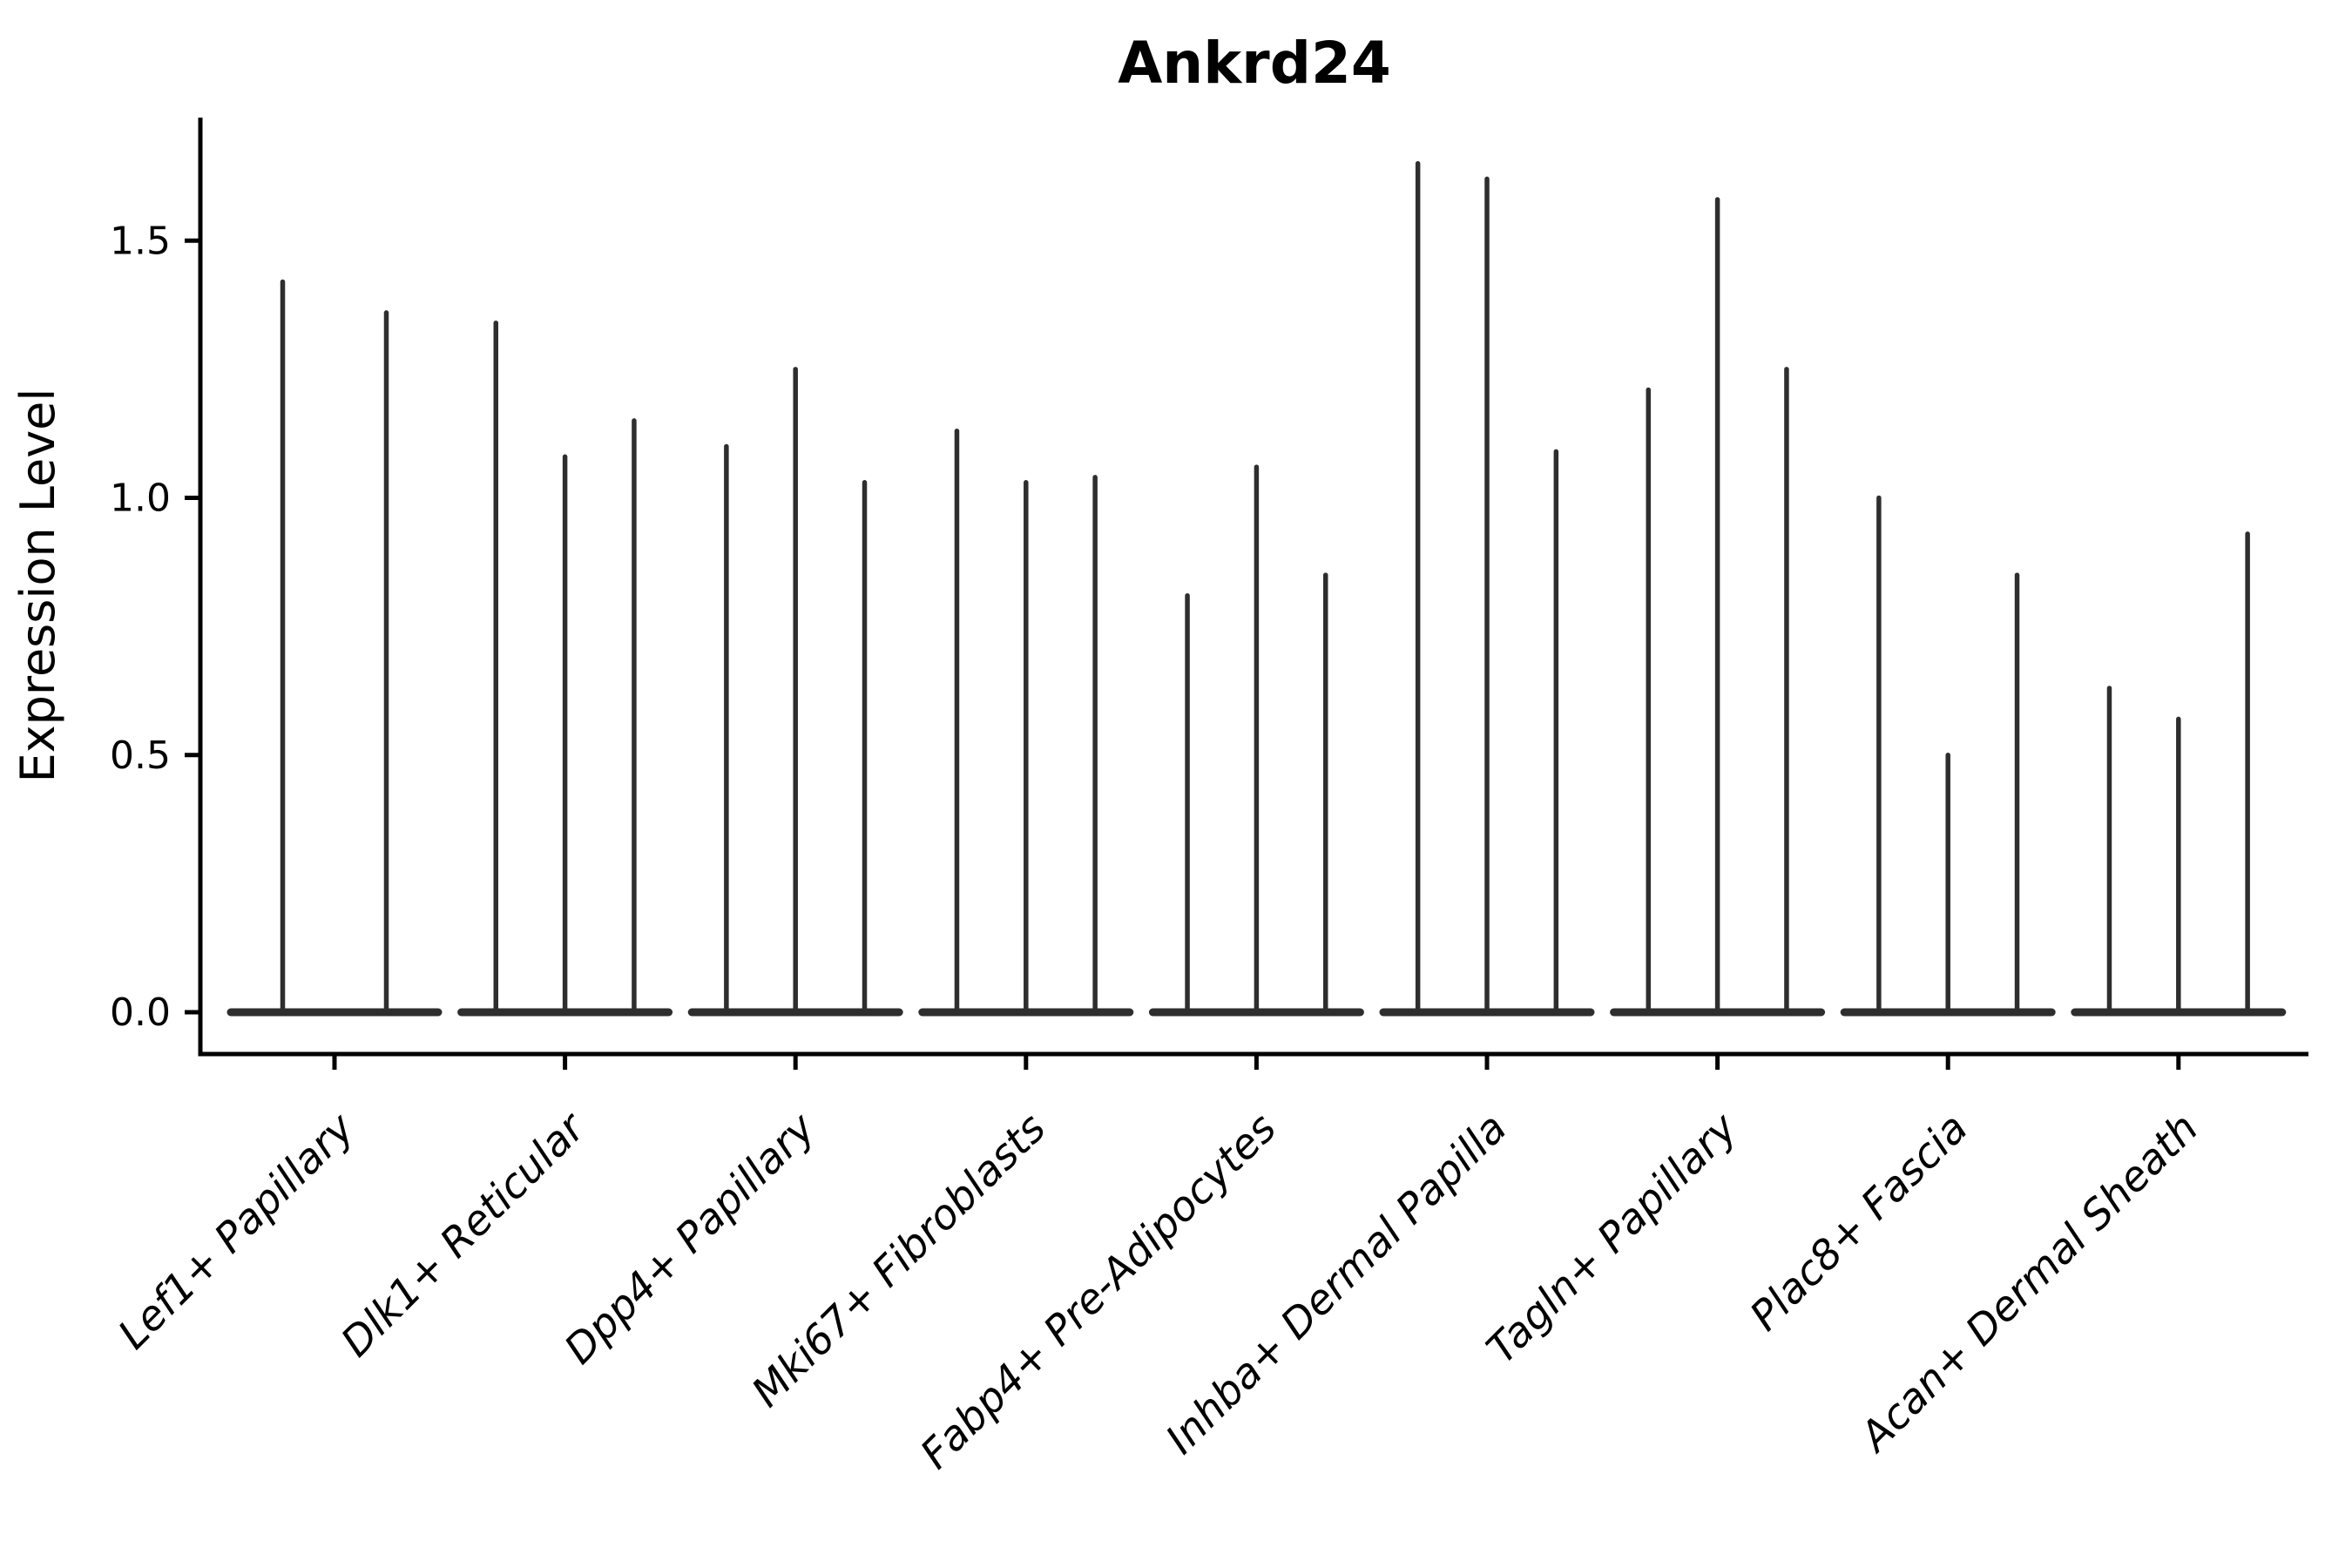 The height and width of the screenshot is (1568, 2352). I want to click on x-tick-label: Dpp4+ Papillary, so click(691, 1239).